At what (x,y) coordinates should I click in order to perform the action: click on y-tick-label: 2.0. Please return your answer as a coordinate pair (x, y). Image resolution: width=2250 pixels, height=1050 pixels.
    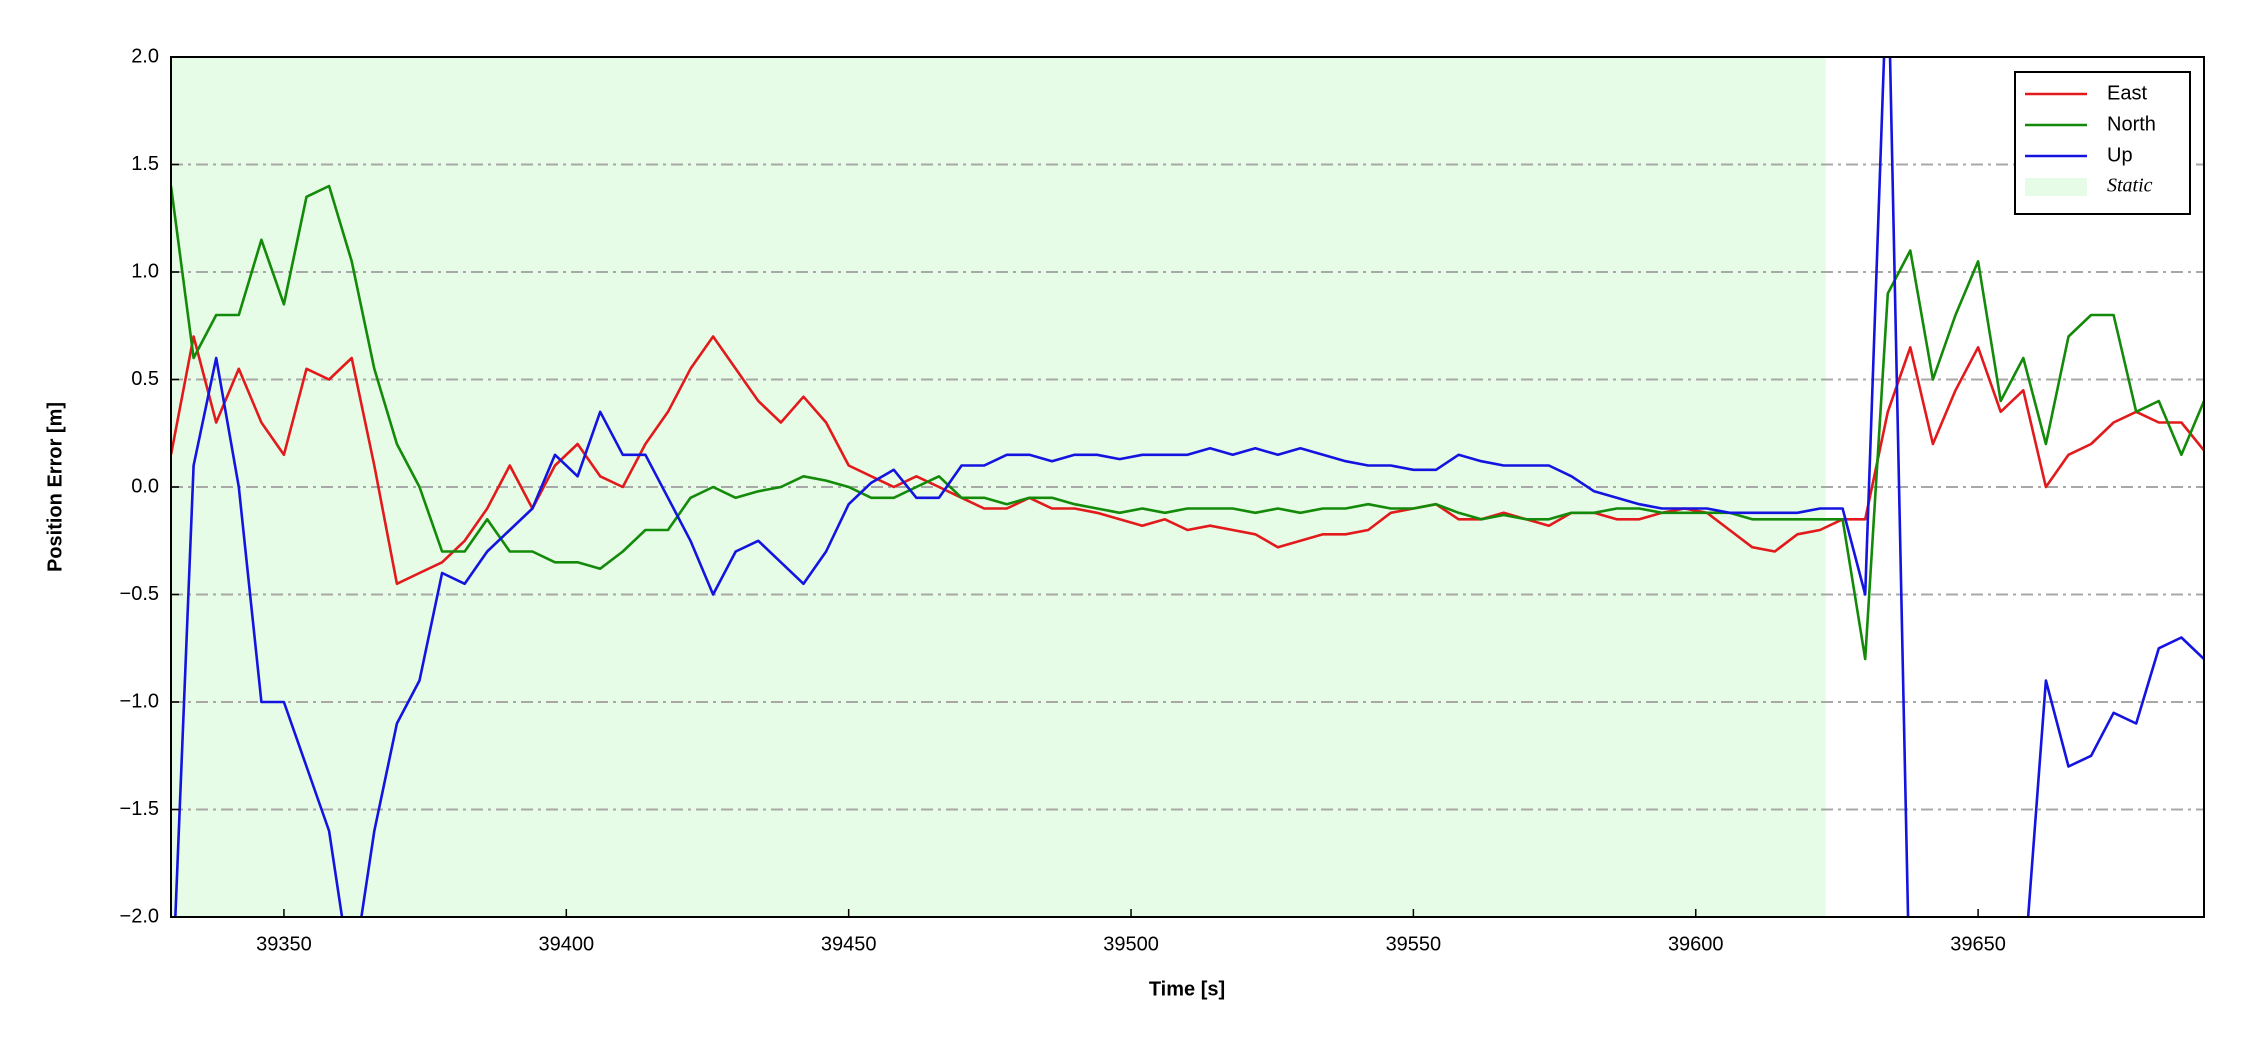
    Looking at the image, I should click on (145, 56).